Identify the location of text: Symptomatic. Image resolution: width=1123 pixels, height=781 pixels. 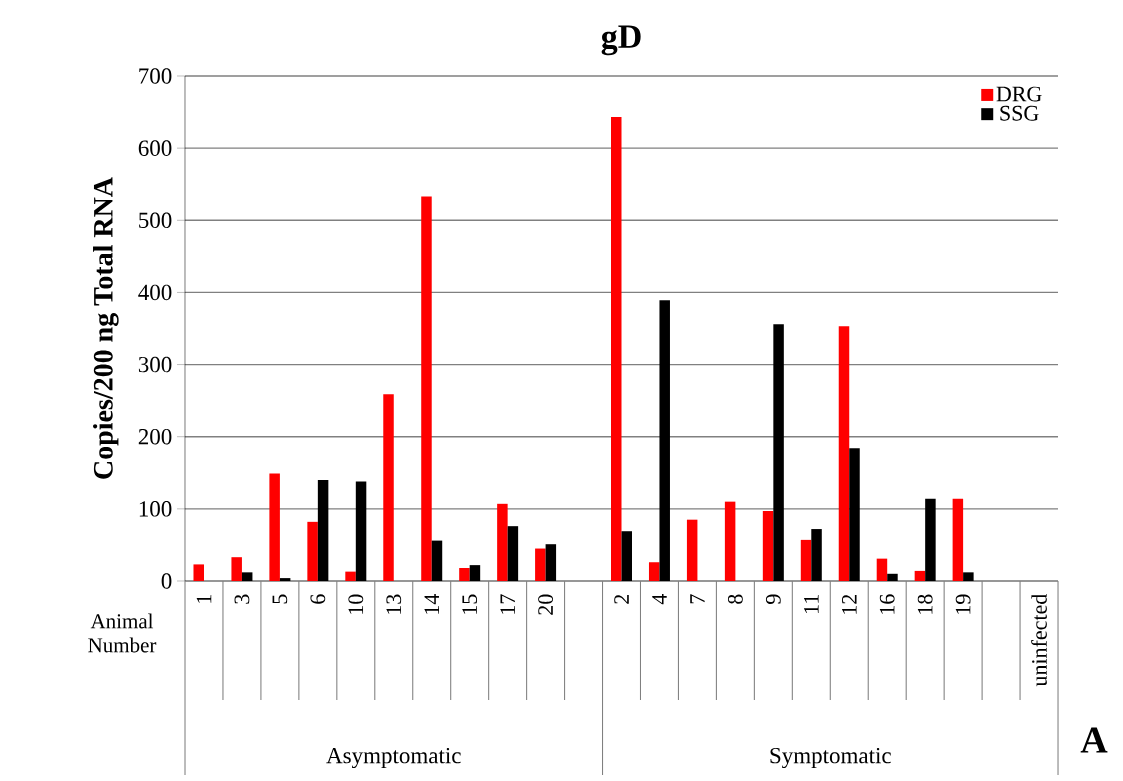
(830, 758).